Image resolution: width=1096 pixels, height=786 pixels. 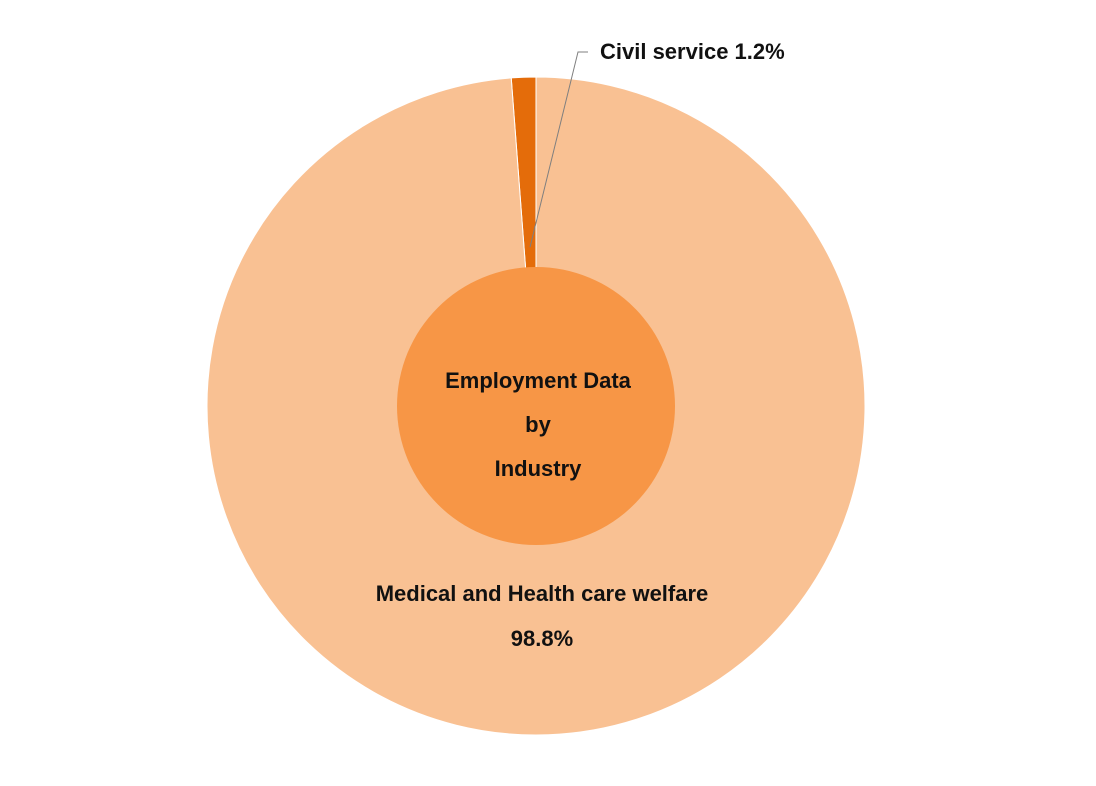 What do you see at coordinates (542, 593) in the screenshot?
I see `data-label-medical-name: Medical and Health care welfare` at bounding box center [542, 593].